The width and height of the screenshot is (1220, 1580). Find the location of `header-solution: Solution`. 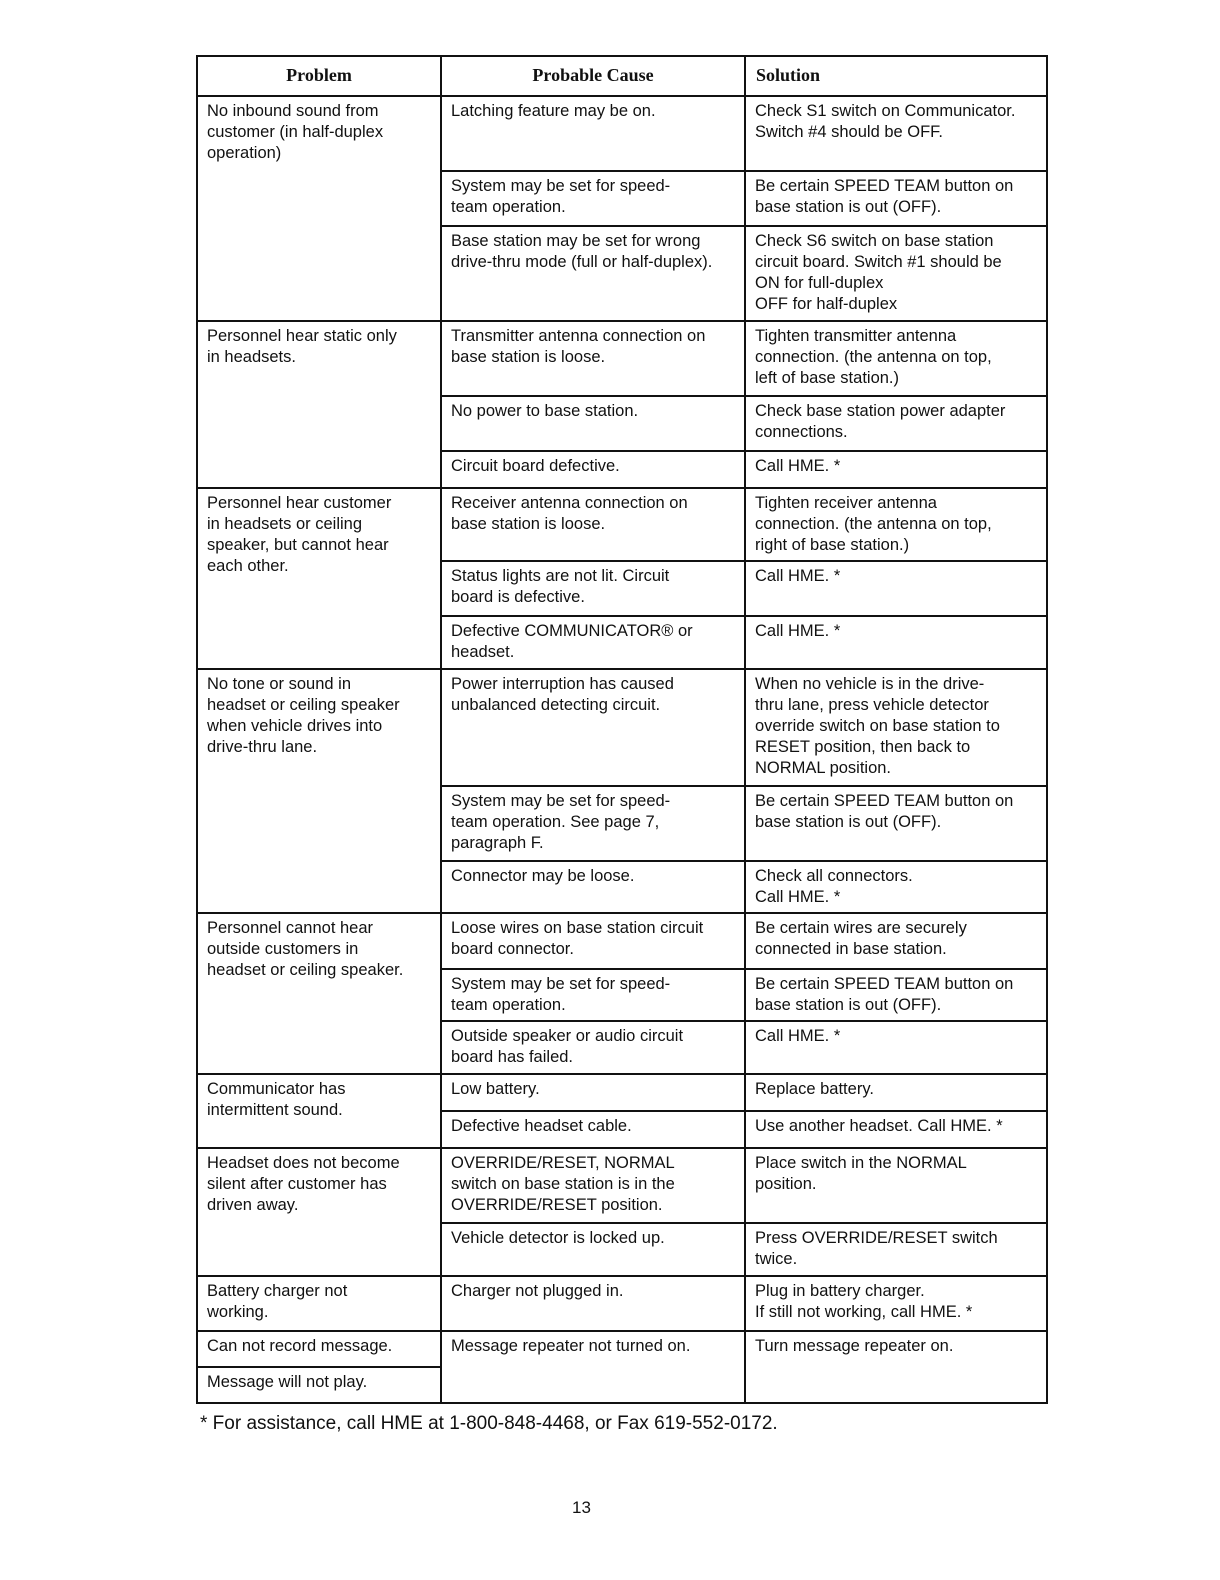

header-solution: Solution is located at coordinates (896, 76).